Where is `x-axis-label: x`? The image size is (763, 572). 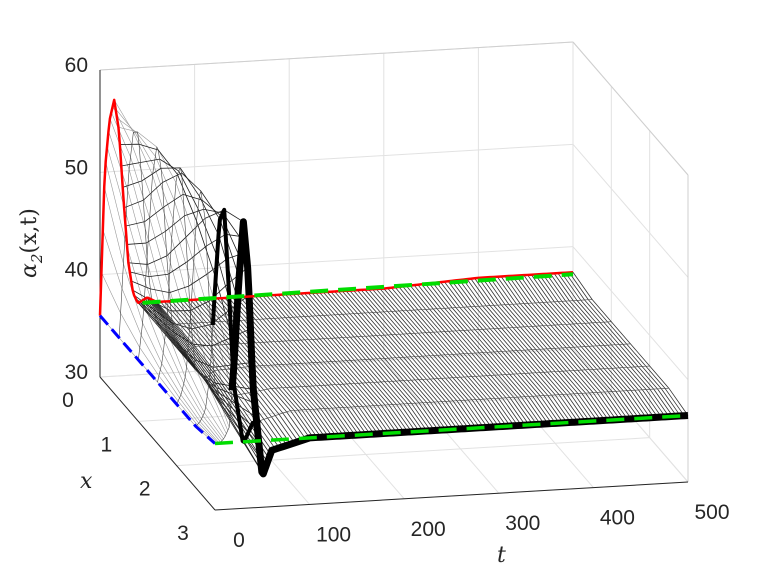 x-axis-label: x is located at coordinates (86, 481).